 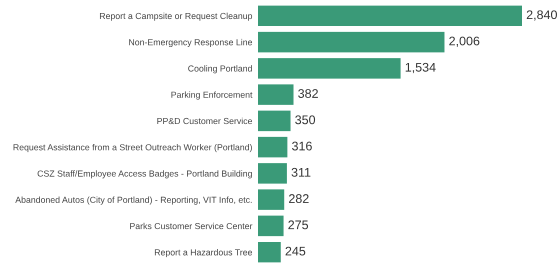 I want to click on y-tick-label: Non-Emergency Response Line, so click(x=190, y=43).